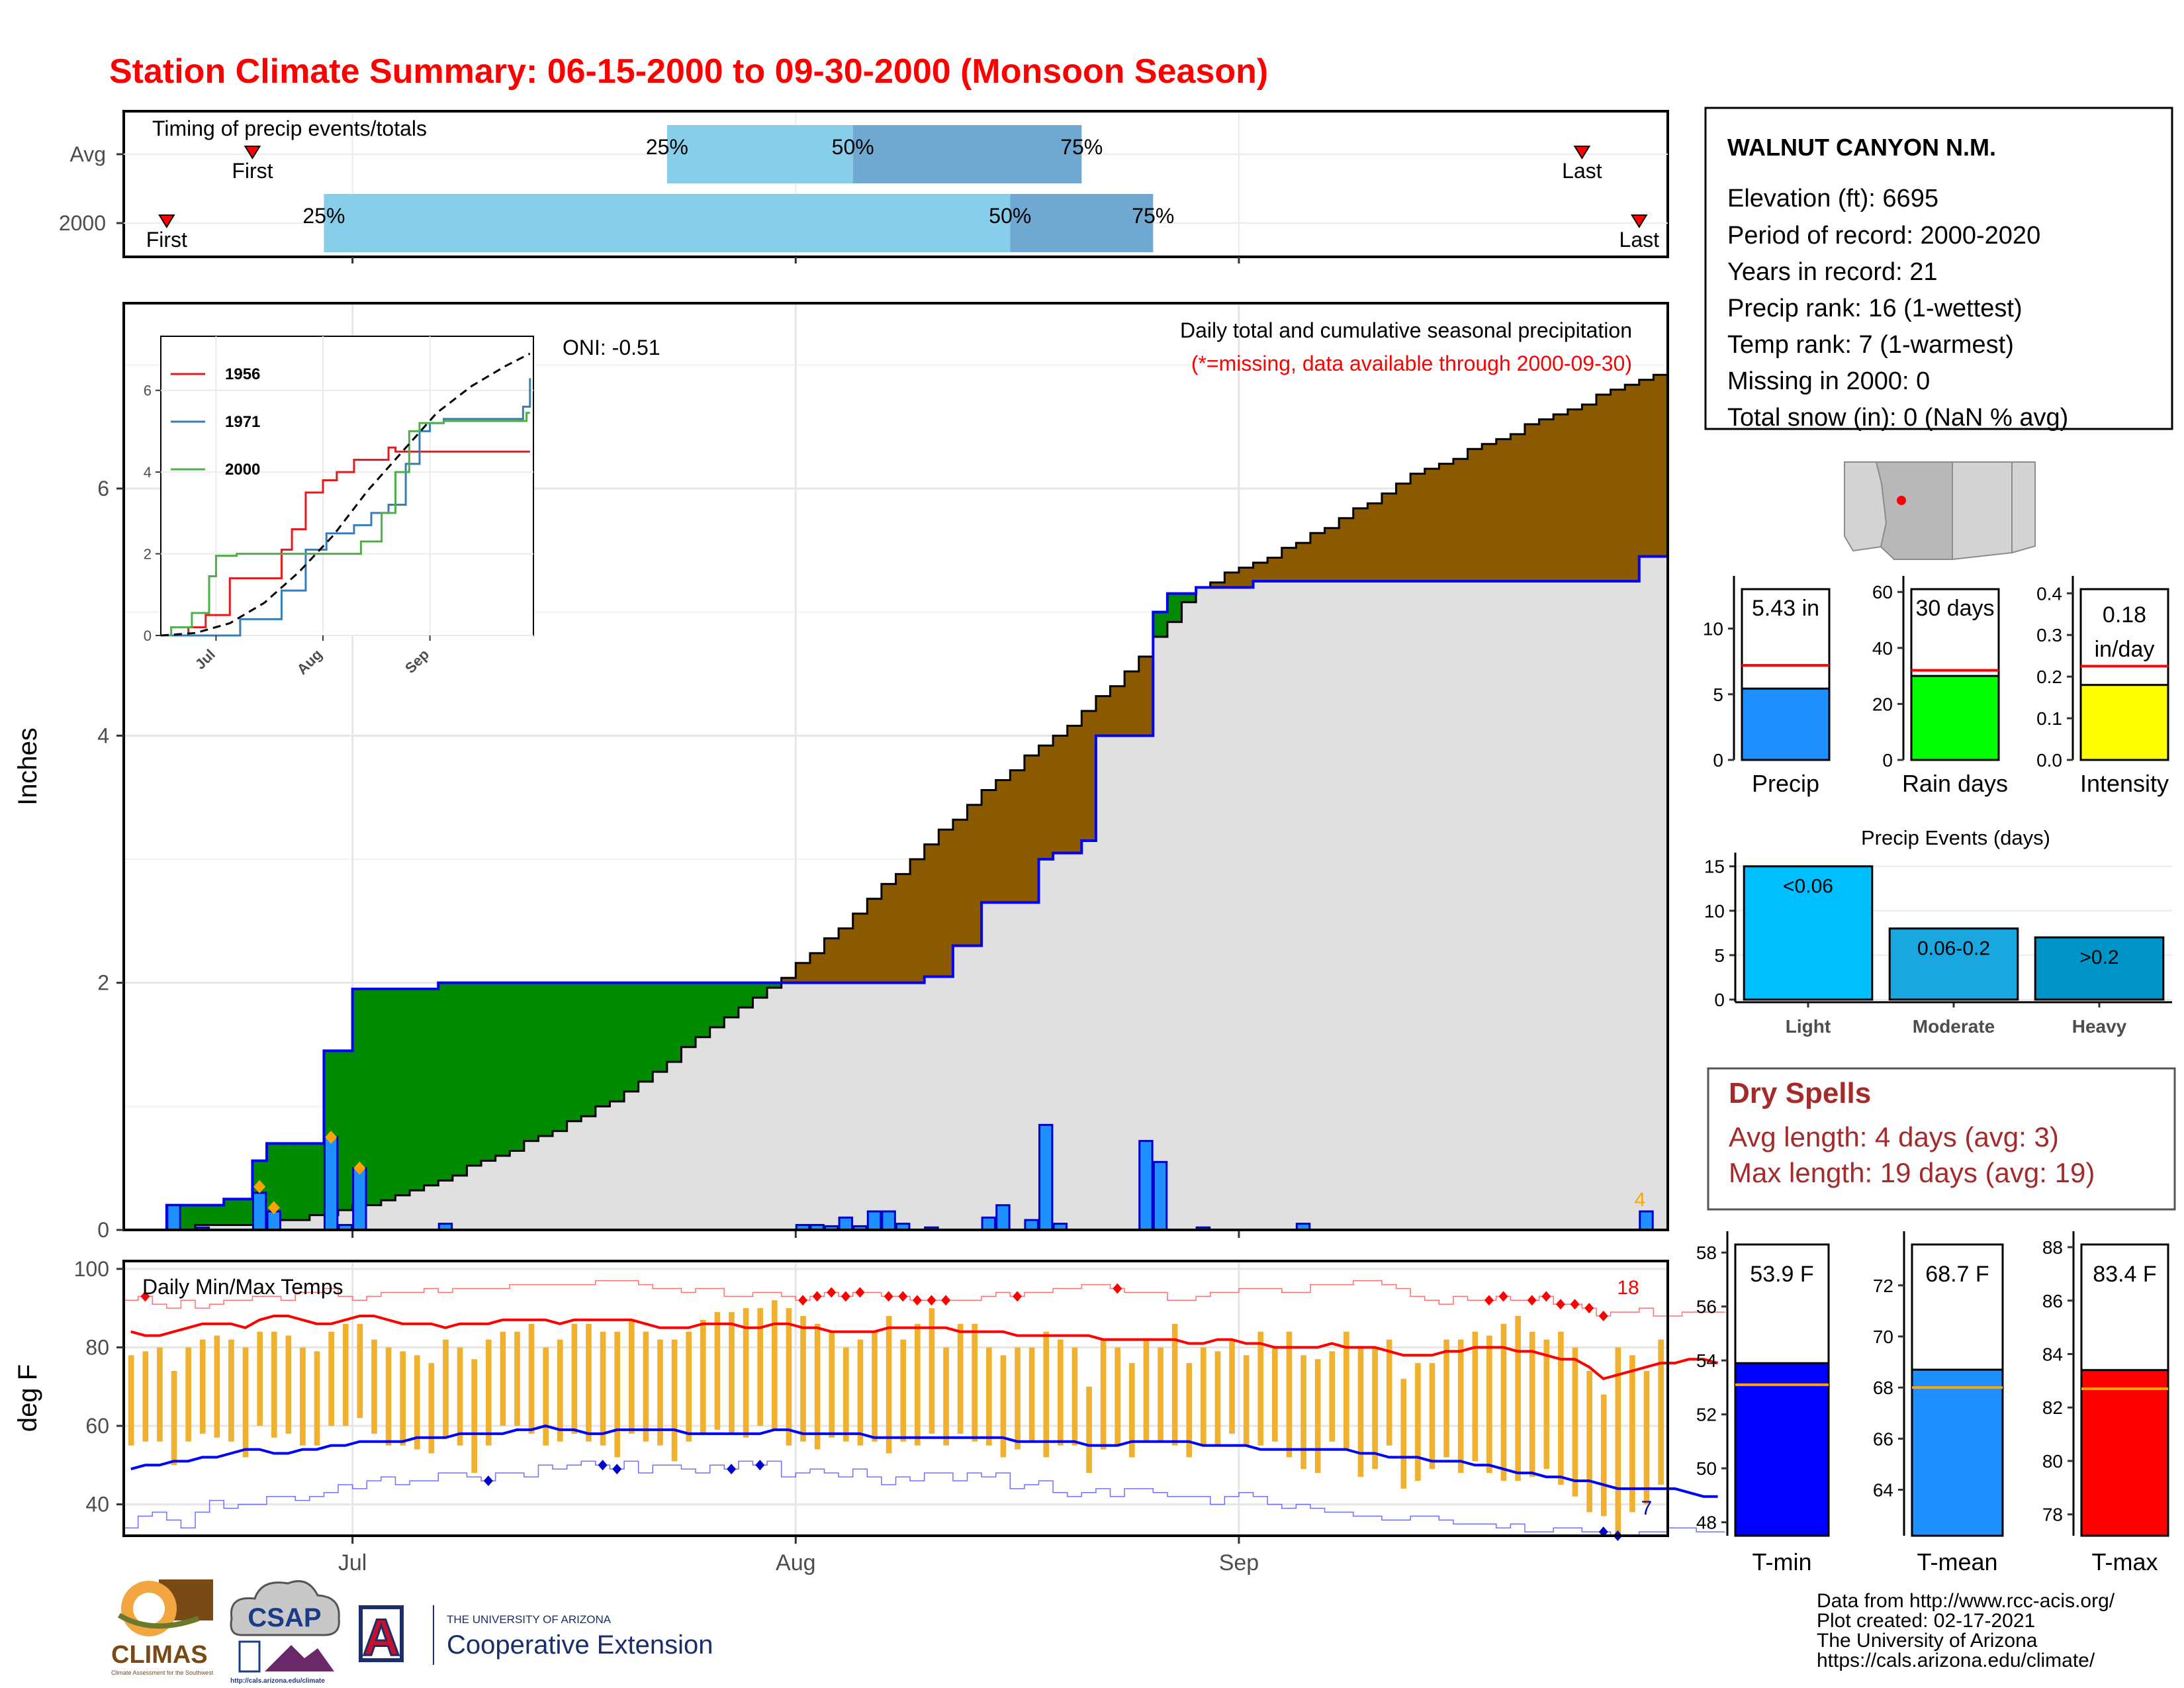 The image size is (2184, 1688). Describe the element at coordinates (1956, 1660) in the screenshot. I see `credit-line-4: https://cals.arizona.edu/climate/` at that location.